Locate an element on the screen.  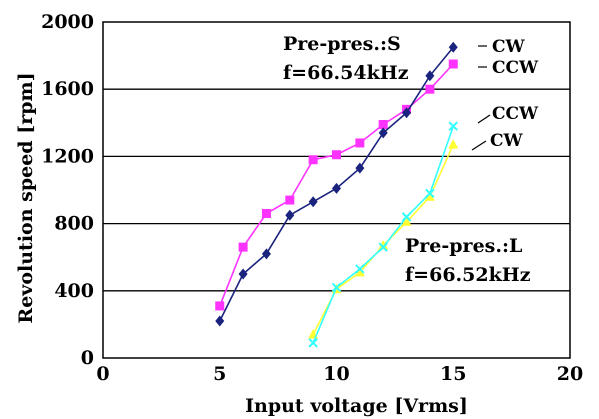
annotation-pre-pres-s: Pre-pres.:S is located at coordinates (342, 44).